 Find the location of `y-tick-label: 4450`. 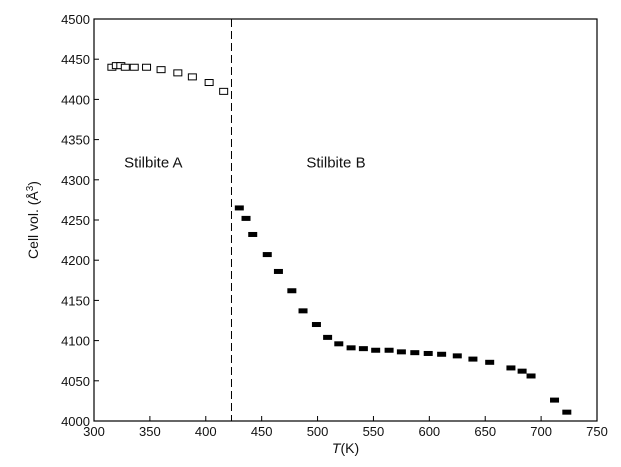

y-tick-label: 4450 is located at coordinates (75, 59).